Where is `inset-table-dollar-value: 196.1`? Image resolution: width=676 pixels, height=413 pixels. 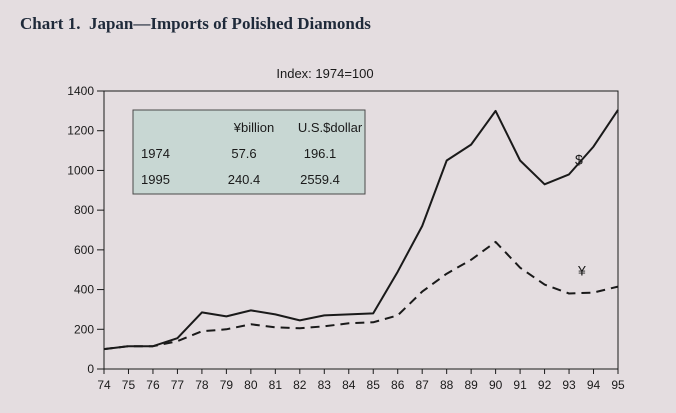
inset-table-dollar-value: 196.1 is located at coordinates (320, 153).